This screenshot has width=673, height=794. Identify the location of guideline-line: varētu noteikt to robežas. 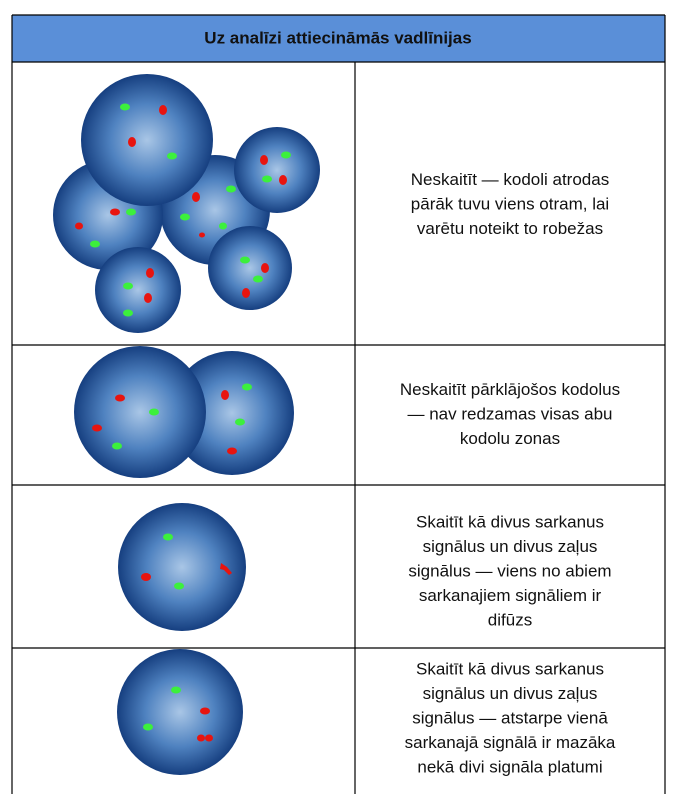
(510, 228).